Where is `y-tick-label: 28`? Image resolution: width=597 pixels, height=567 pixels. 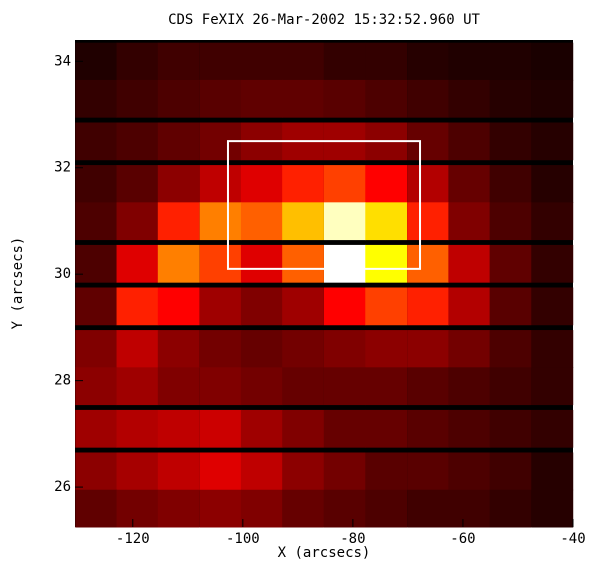
y-tick-label: 28 is located at coordinates (62, 381).